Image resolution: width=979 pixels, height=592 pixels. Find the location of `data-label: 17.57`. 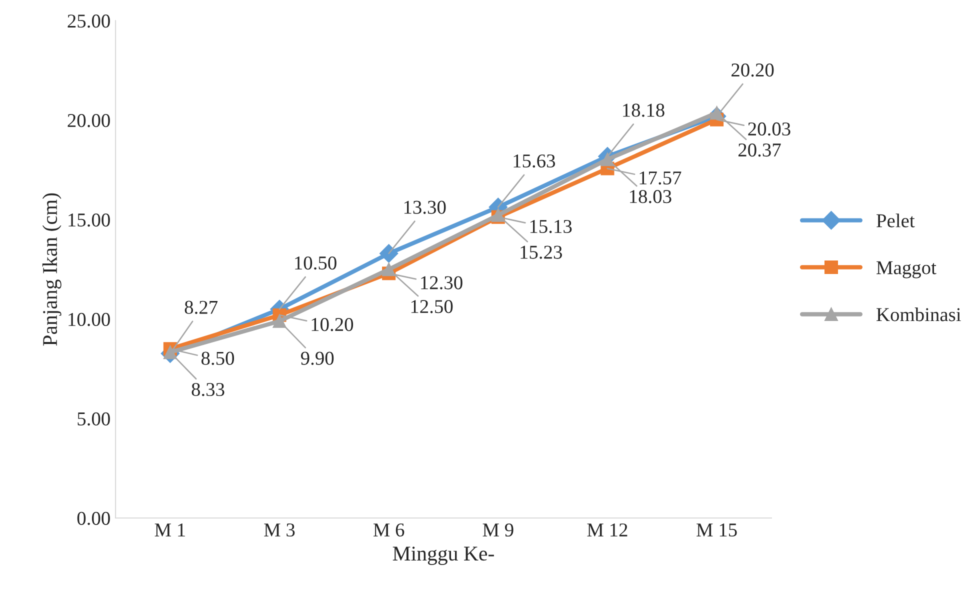

data-label: 17.57 is located at coordinates (661, 178).